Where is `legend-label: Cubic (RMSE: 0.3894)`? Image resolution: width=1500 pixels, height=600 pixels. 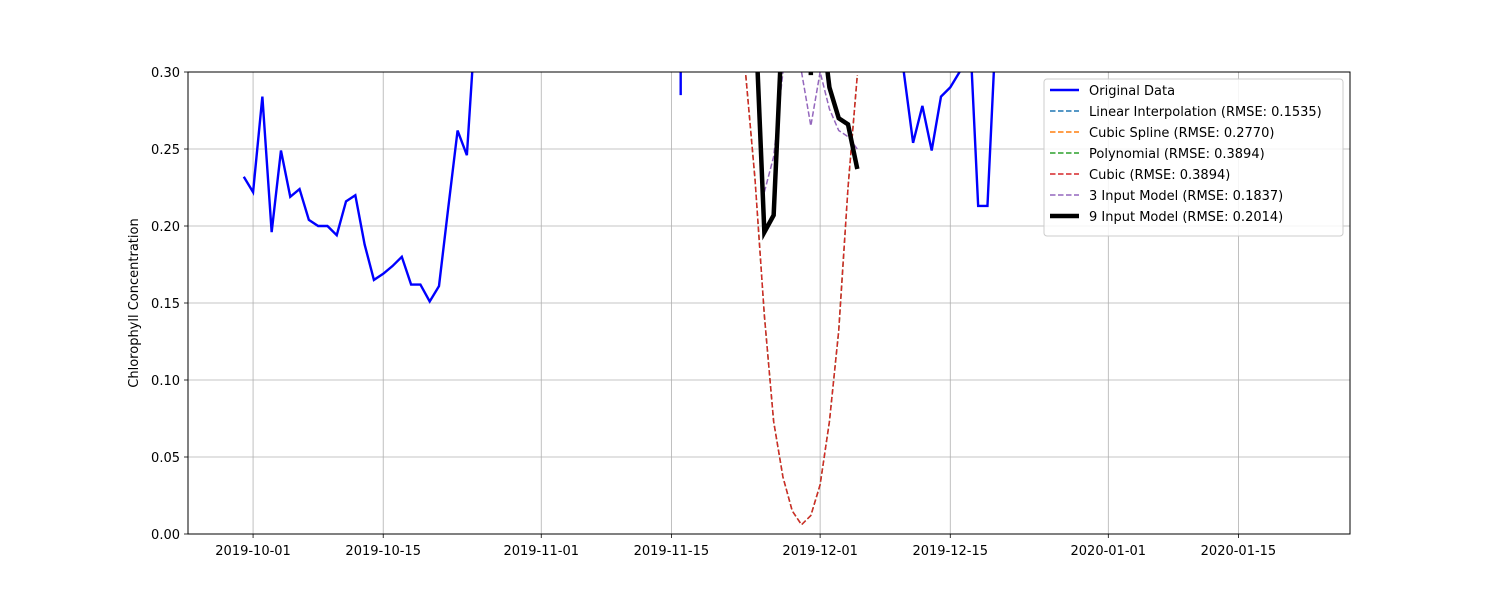
legend-label: Cubic (RMSE: 0.3894) is located at coordinates (1159, 175).